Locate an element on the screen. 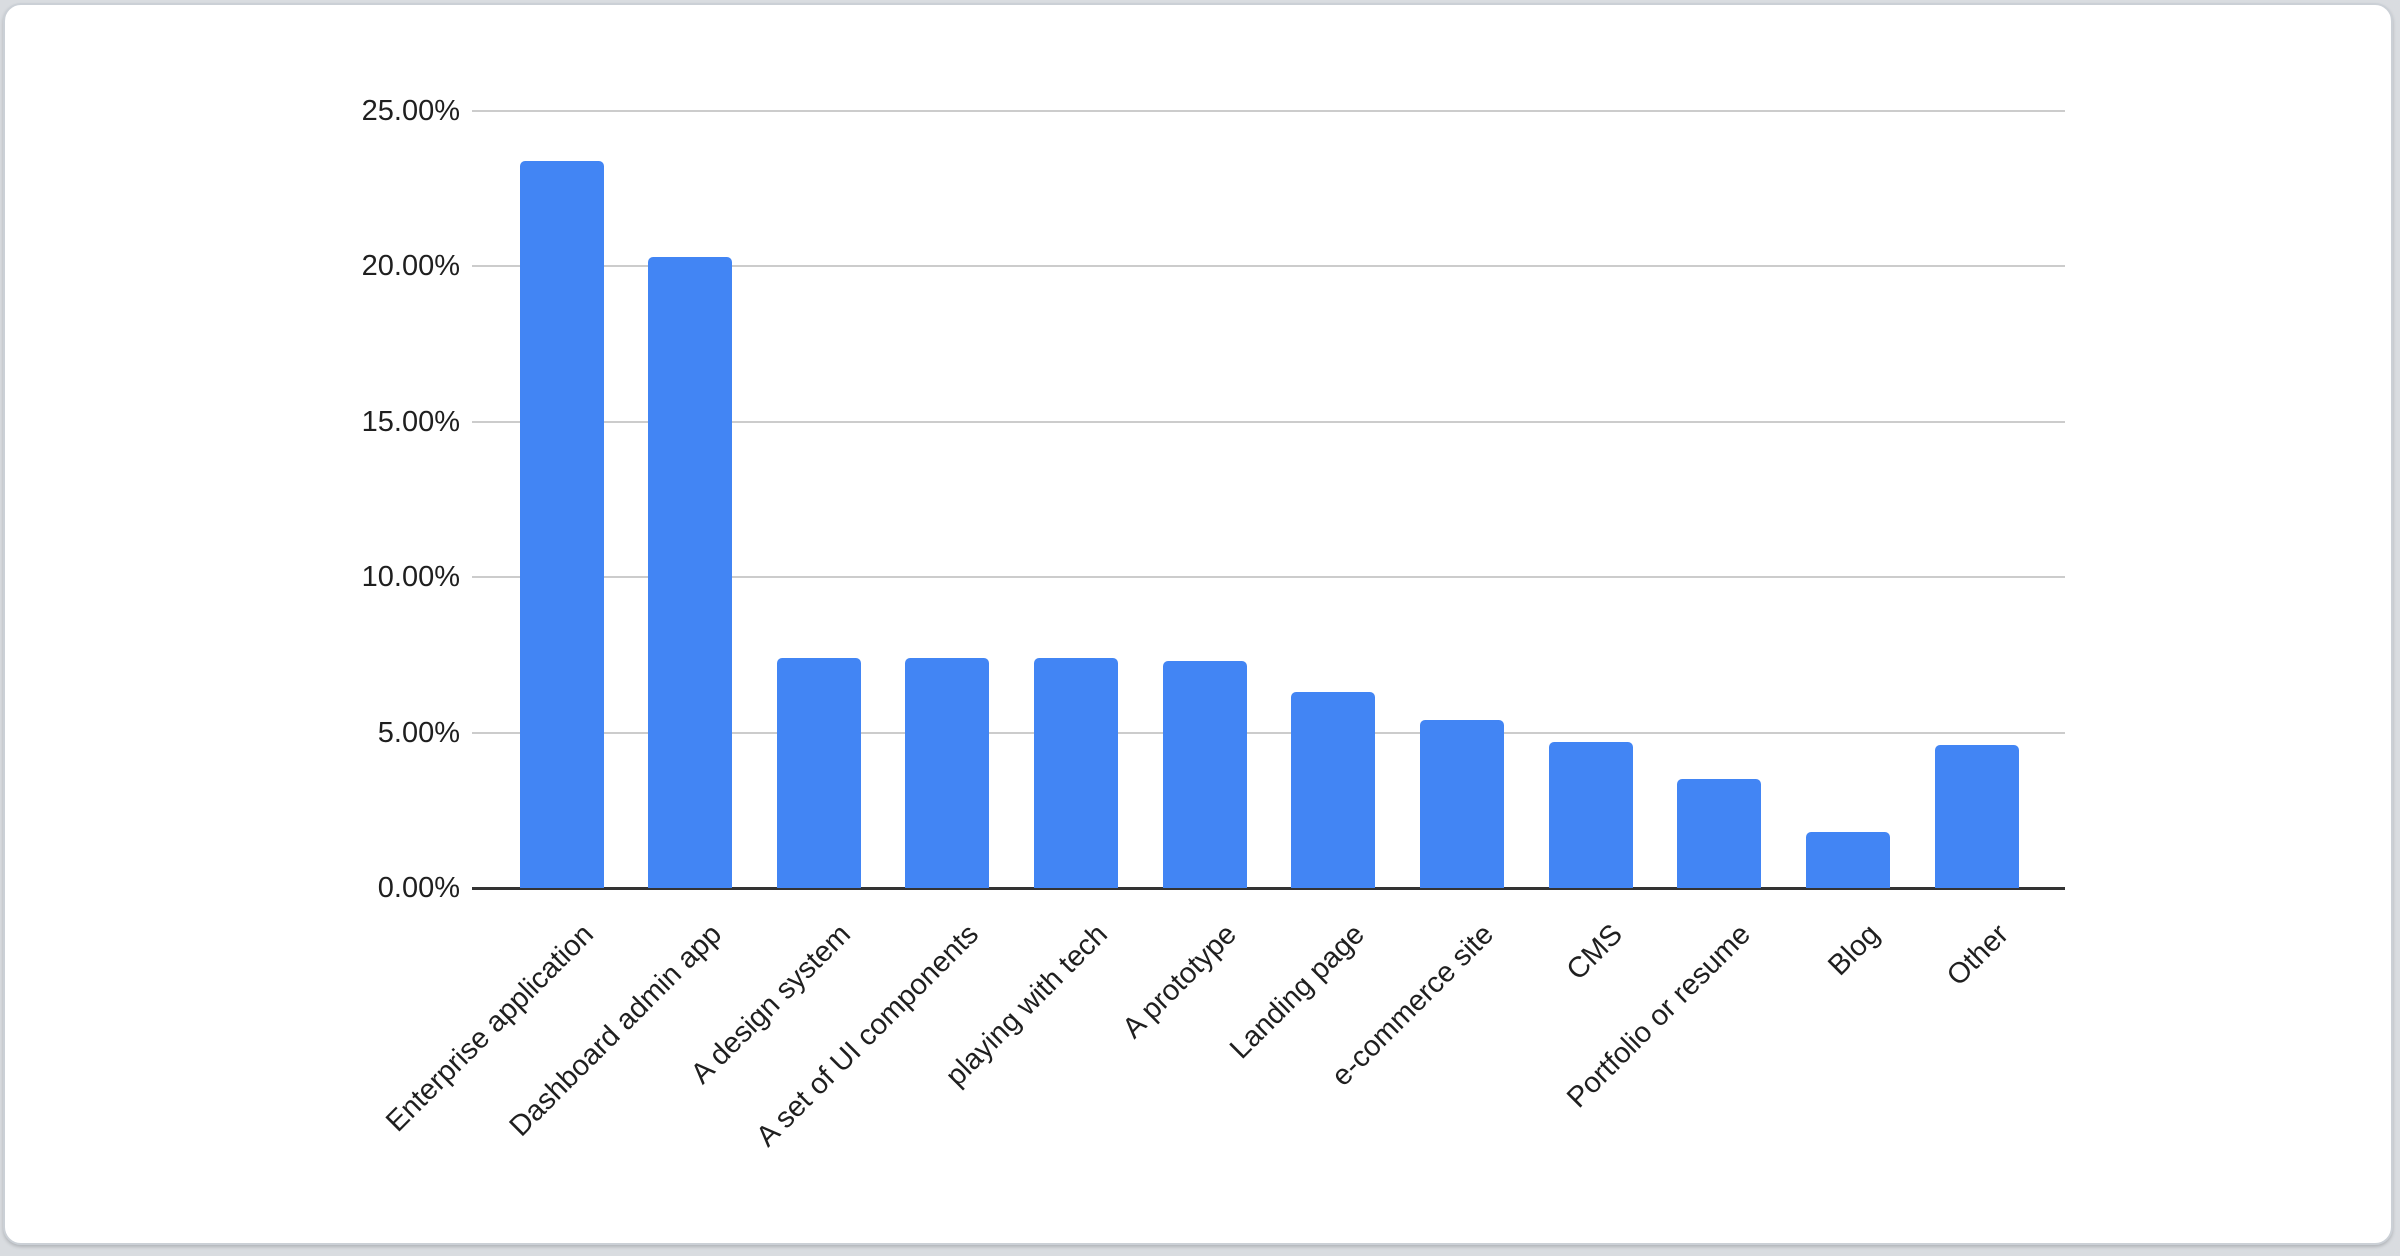 This screenshot has height=1256, width=2400. y-tick-label-20.00%: 20.00% is located at coordinates (410, 266).